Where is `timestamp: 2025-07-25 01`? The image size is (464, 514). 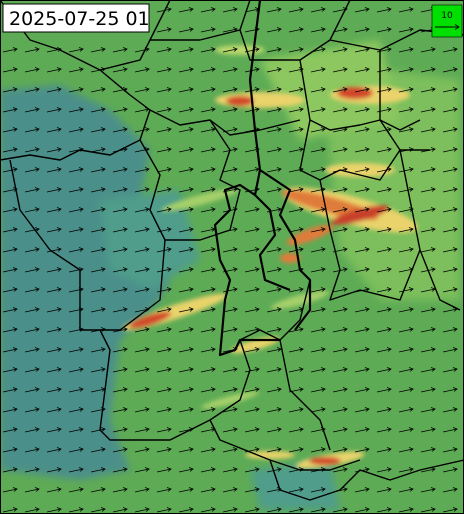 timestamp: 2025-07-25 01 is located at coordinates (79, 19).